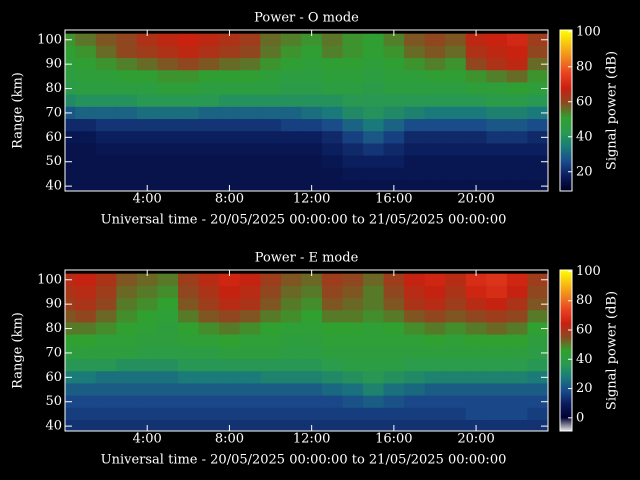 The image size is (640, 480). What do you see at coordinates (584, 359) in the screenshot?
I see `colorbar-tick-label: 40` at bounding box center [584, 359].